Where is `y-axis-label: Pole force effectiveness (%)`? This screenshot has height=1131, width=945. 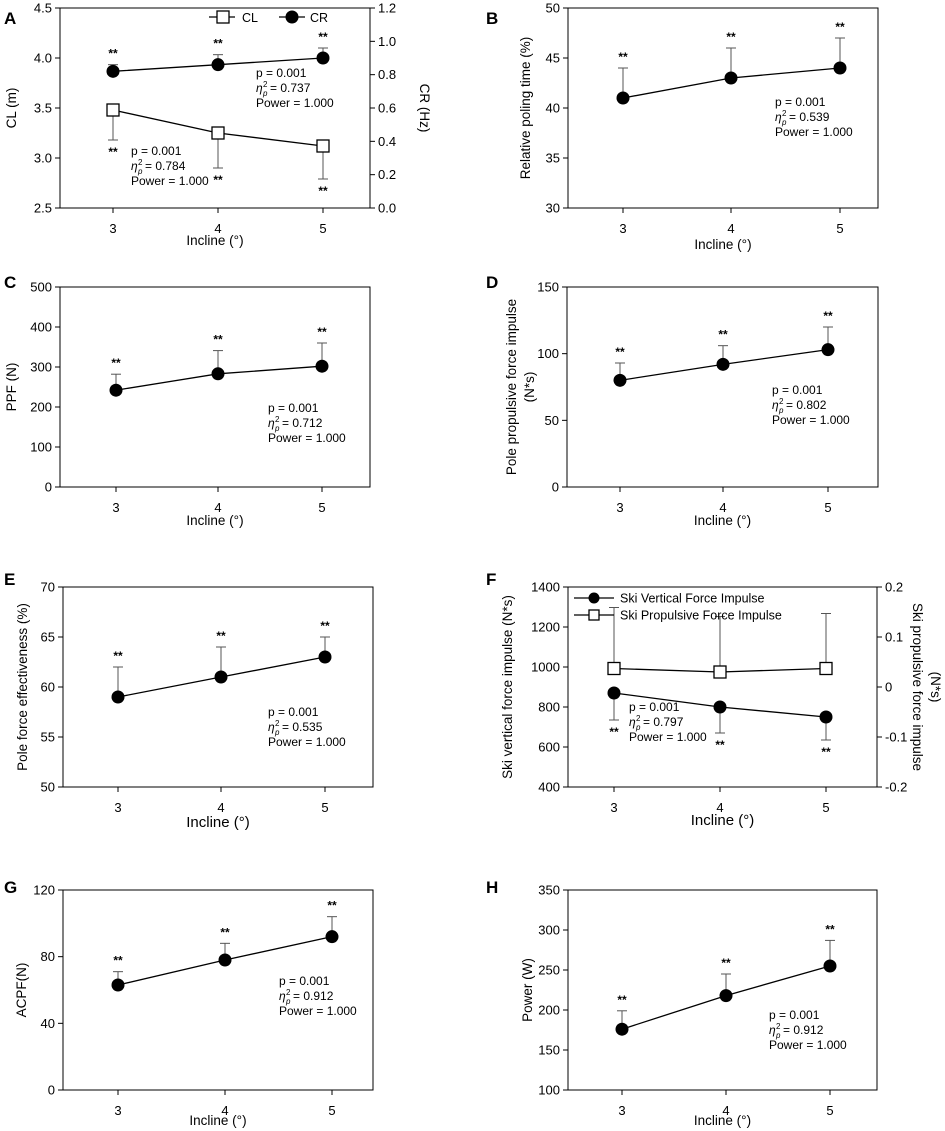
y-axis-label: Pole force effectiveness (%) is located at coordinates (22, 687).